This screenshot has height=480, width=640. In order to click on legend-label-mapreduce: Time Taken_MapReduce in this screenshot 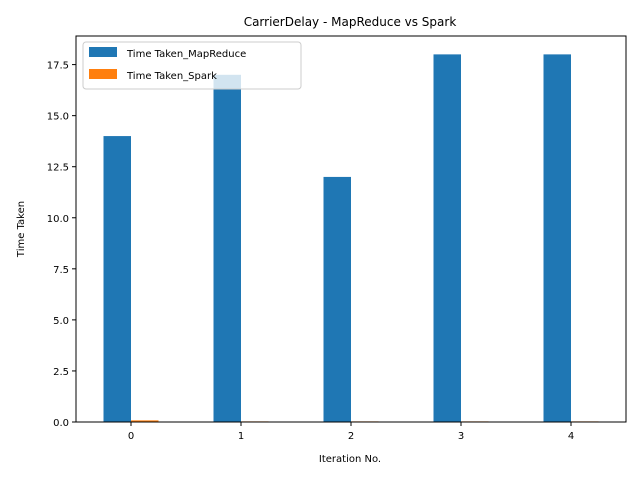, I will do `click(186, 54)`.